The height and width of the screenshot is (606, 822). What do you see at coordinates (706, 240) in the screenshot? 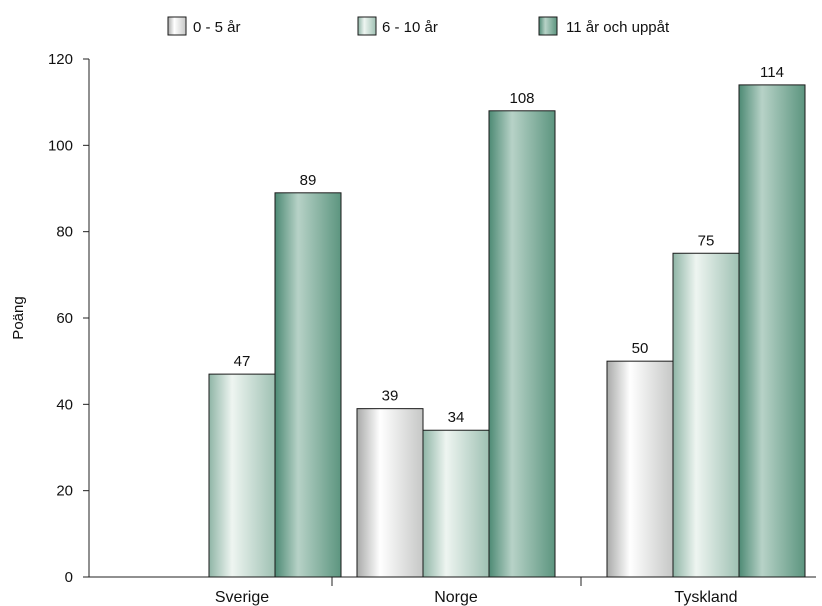
I see `data-label: 75` at bounding box center [706, 240].